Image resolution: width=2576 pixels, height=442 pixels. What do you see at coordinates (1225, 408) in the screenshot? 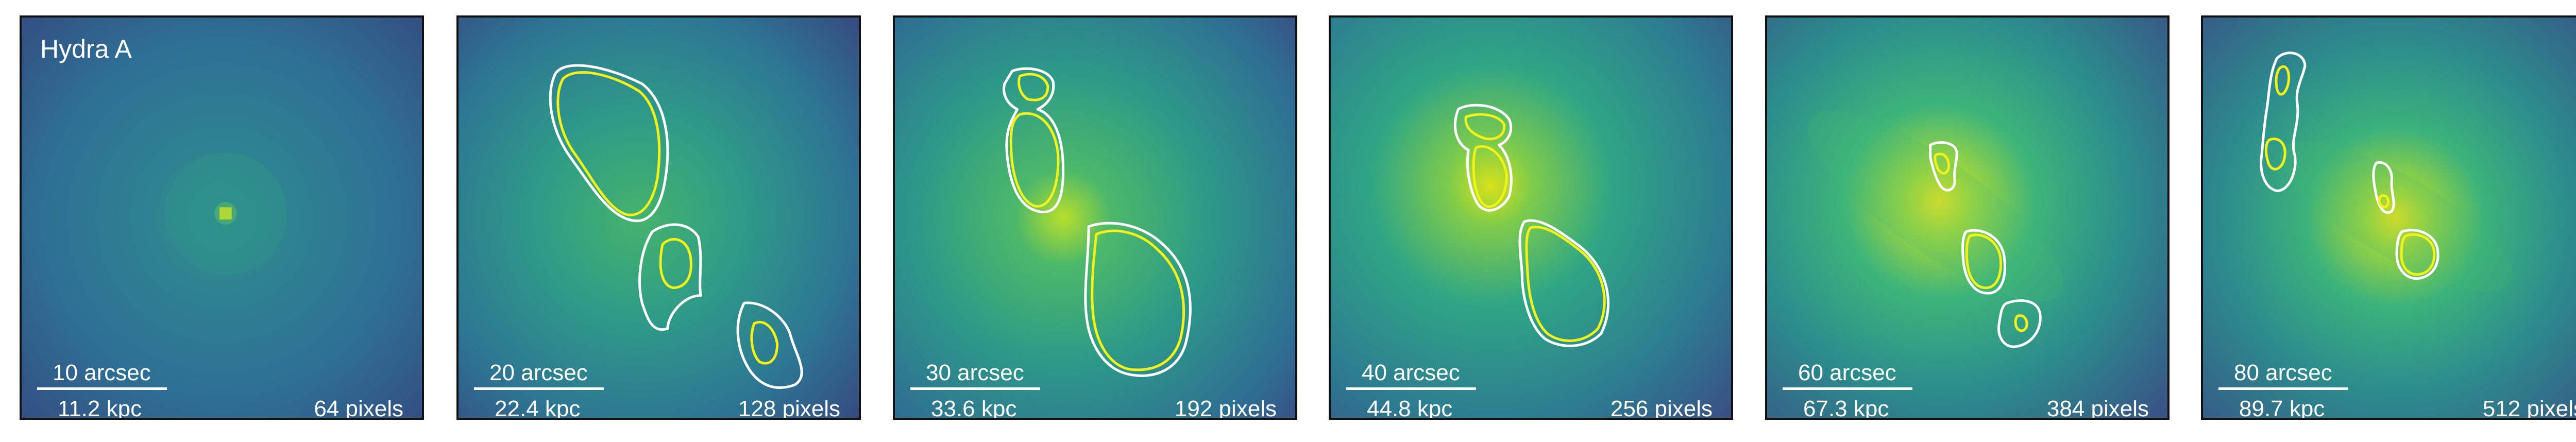
I see `pixel-size-label: 192 pixels` at bounding box center [1225, 408].